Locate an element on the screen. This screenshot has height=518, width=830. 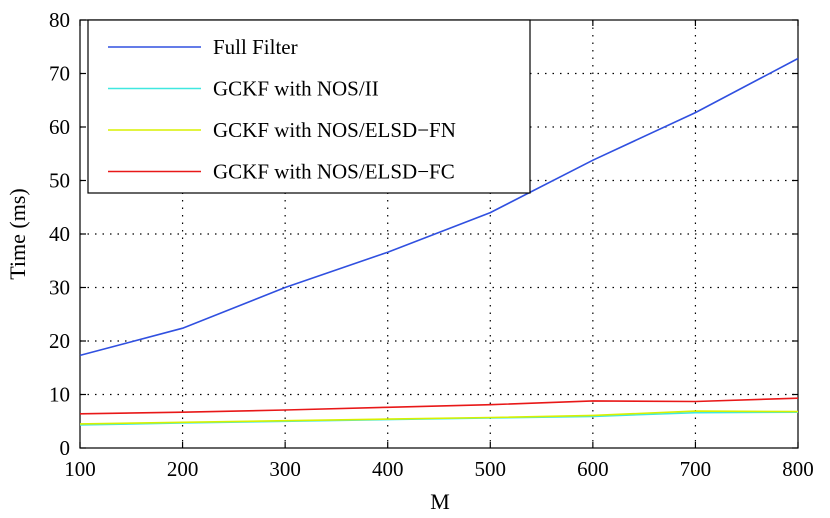
legend-label: GCKF with NOS/ELSD−FN is located at coordinates (334, 130).